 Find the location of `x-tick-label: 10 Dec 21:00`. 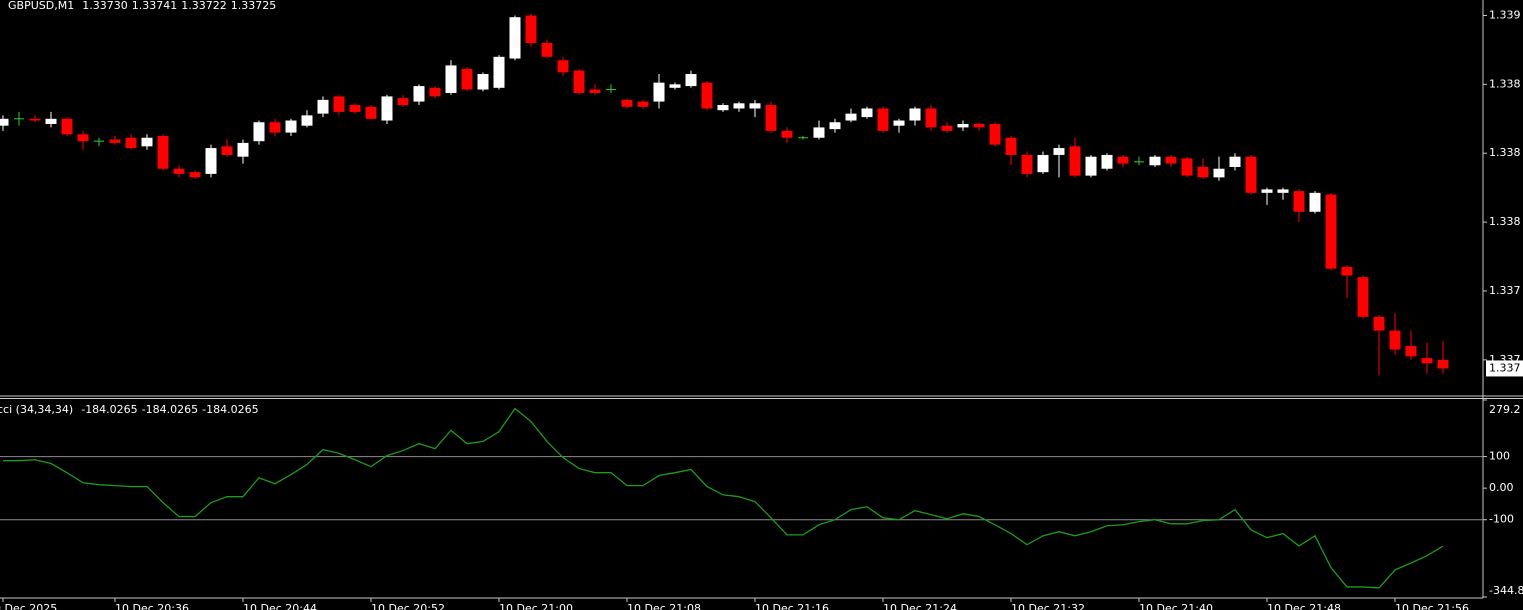

x-tick-label: 10 Dec 21:00 is located at coordinates (536, 606).